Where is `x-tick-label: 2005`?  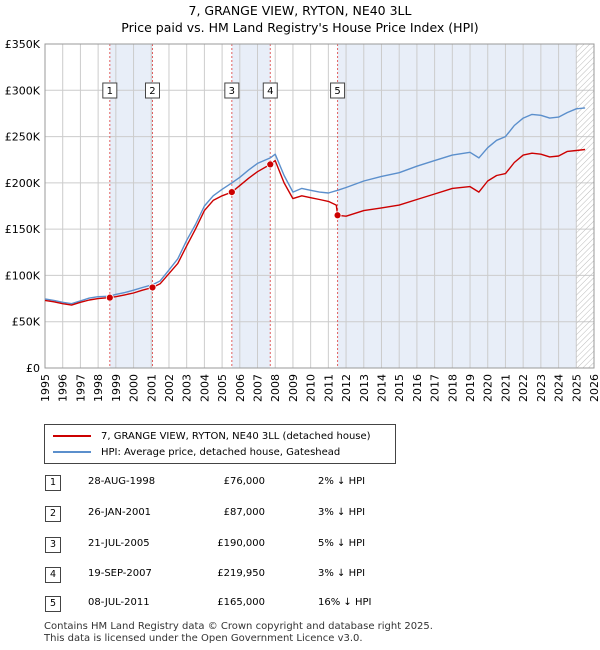 x-tick-label: 2005 is located at coordinates (222, 388).